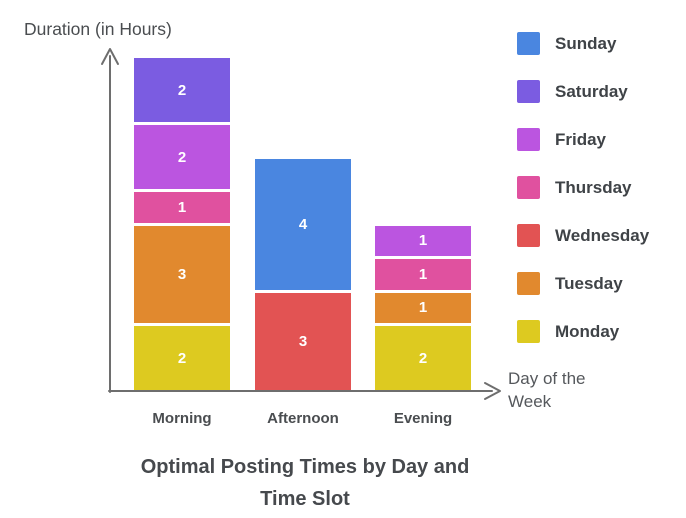 This screenshot has height=518, width=686. I want to click on legend-label: Friday, so click(581, 139).